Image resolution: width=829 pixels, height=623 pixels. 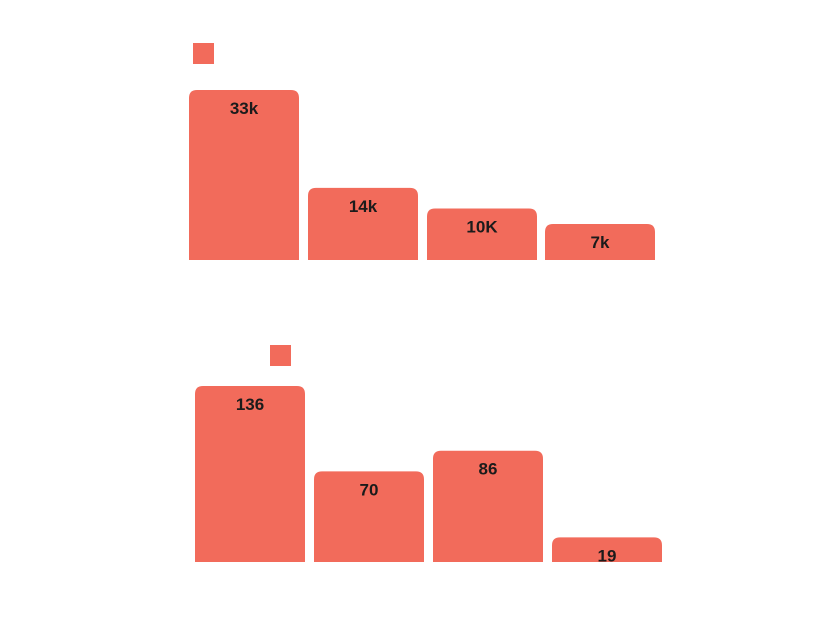 What do you see at coordinates (607, 555) in the screenshot?
I see `bar-value-label-4: 19` at bounding box center [607, 555].